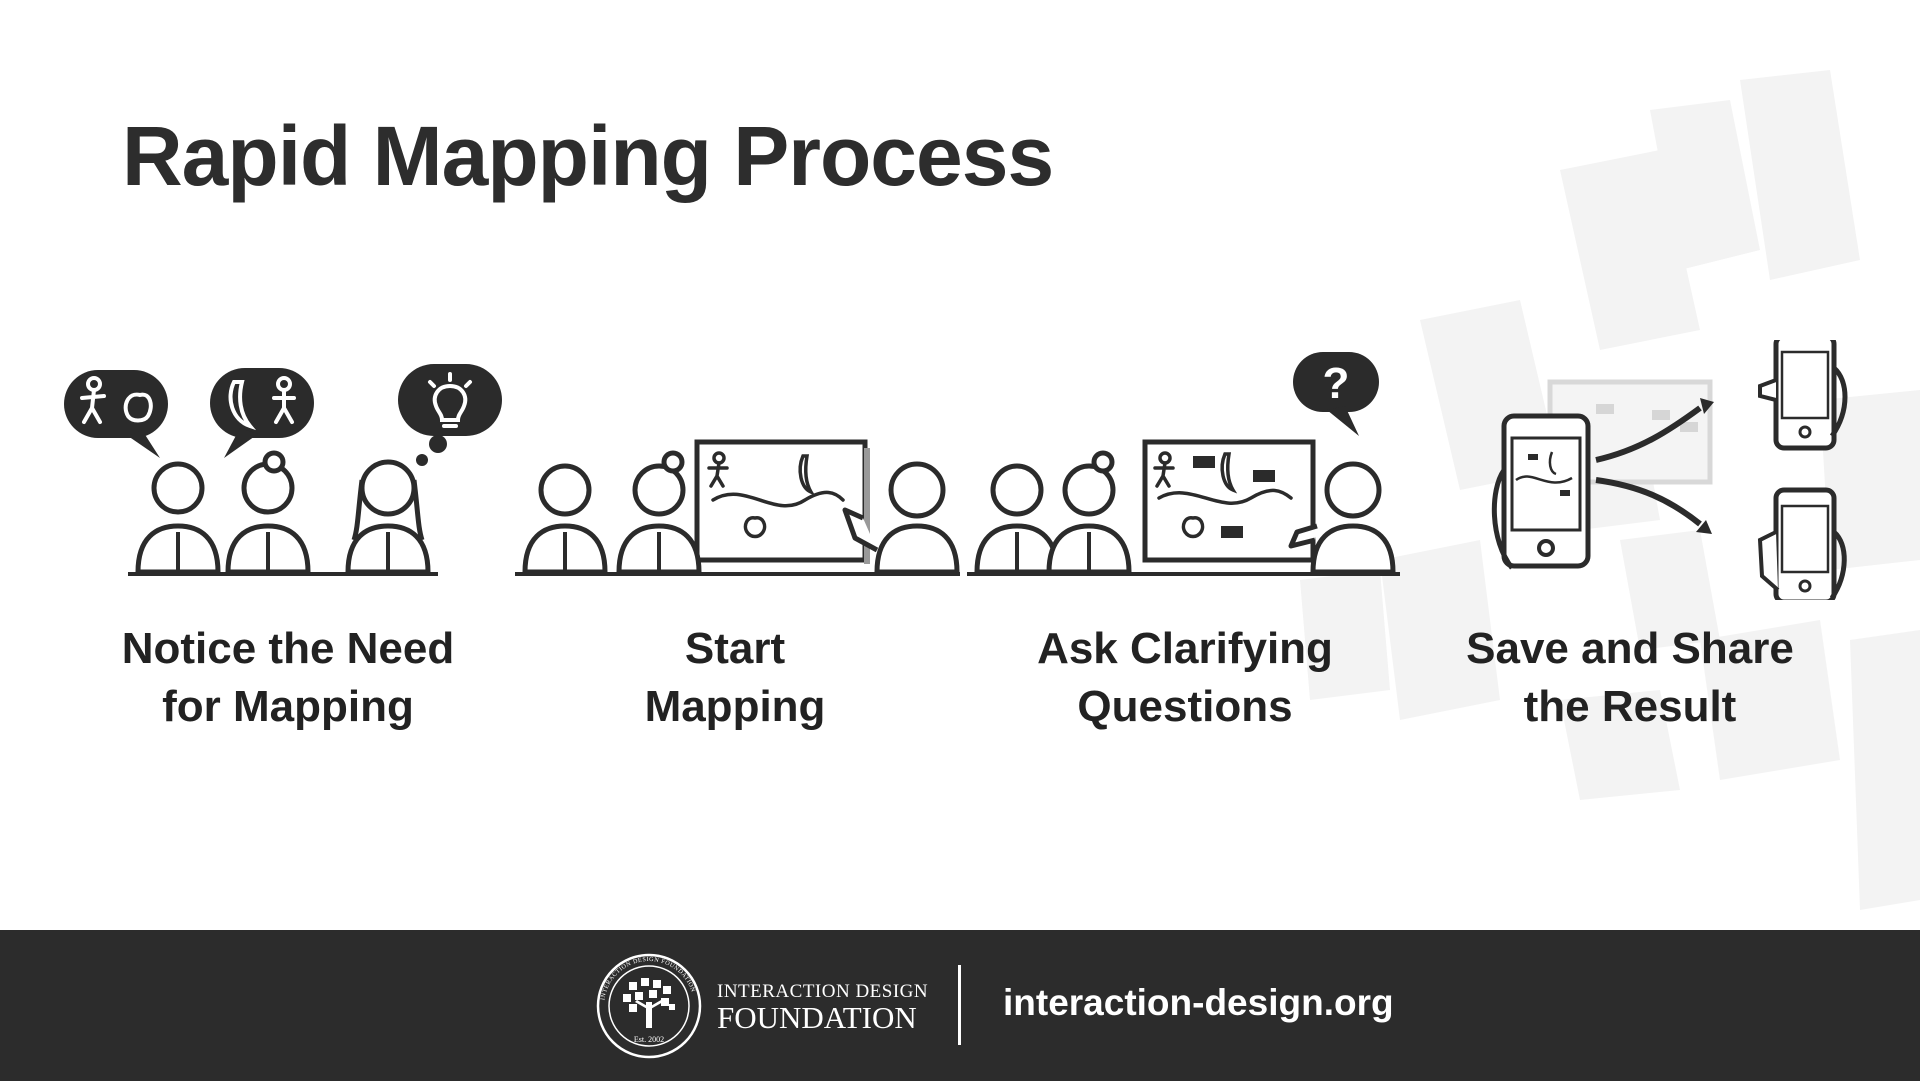 The width and height of the screenshot is (1920, 1081). What do you see at coordinates (737, 507) in the screenshot?
I see `people-mapping-on-board-icon` at bounding box center [737, 507].